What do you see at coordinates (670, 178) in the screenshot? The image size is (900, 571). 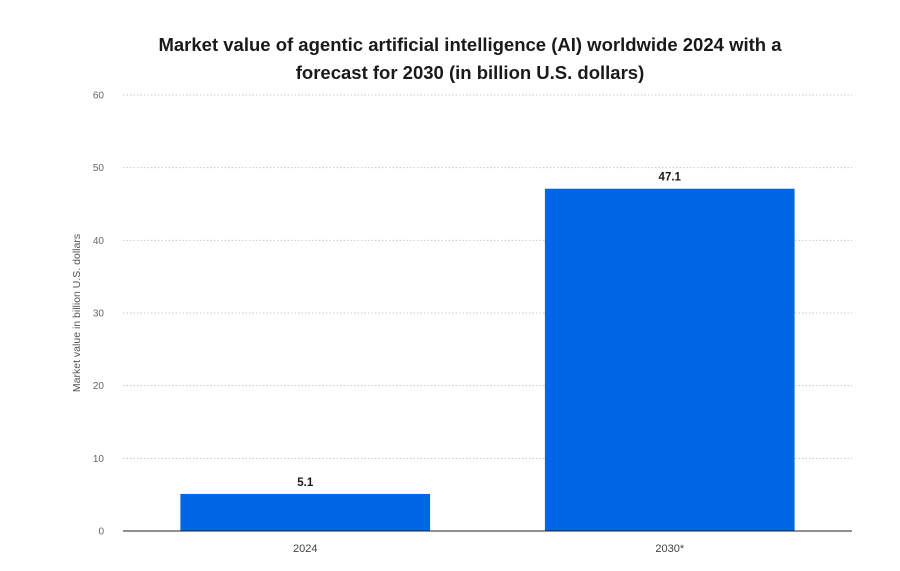 I see `data-label: 47.1` at bounding box center [670, 178].